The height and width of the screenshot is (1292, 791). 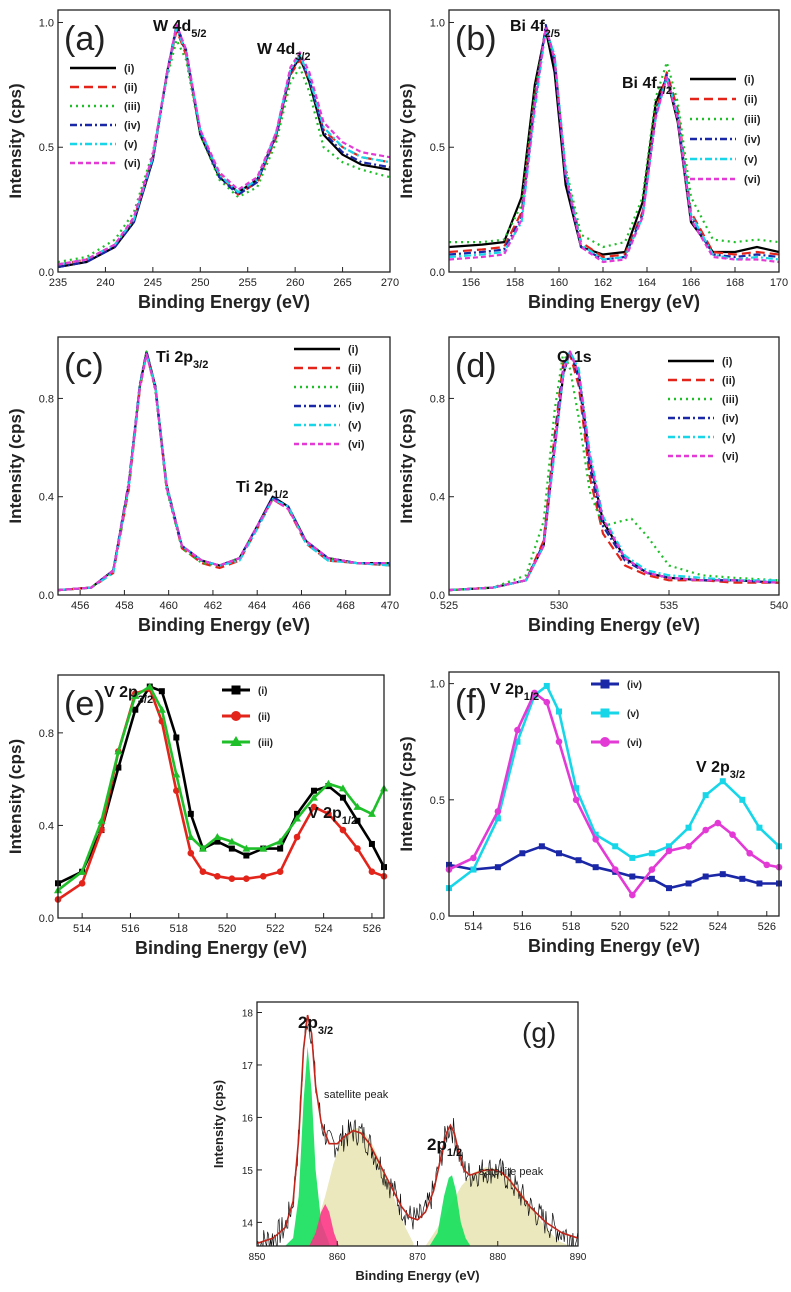 I want to click on legend-label: (vi), so click(x=752, y=180).